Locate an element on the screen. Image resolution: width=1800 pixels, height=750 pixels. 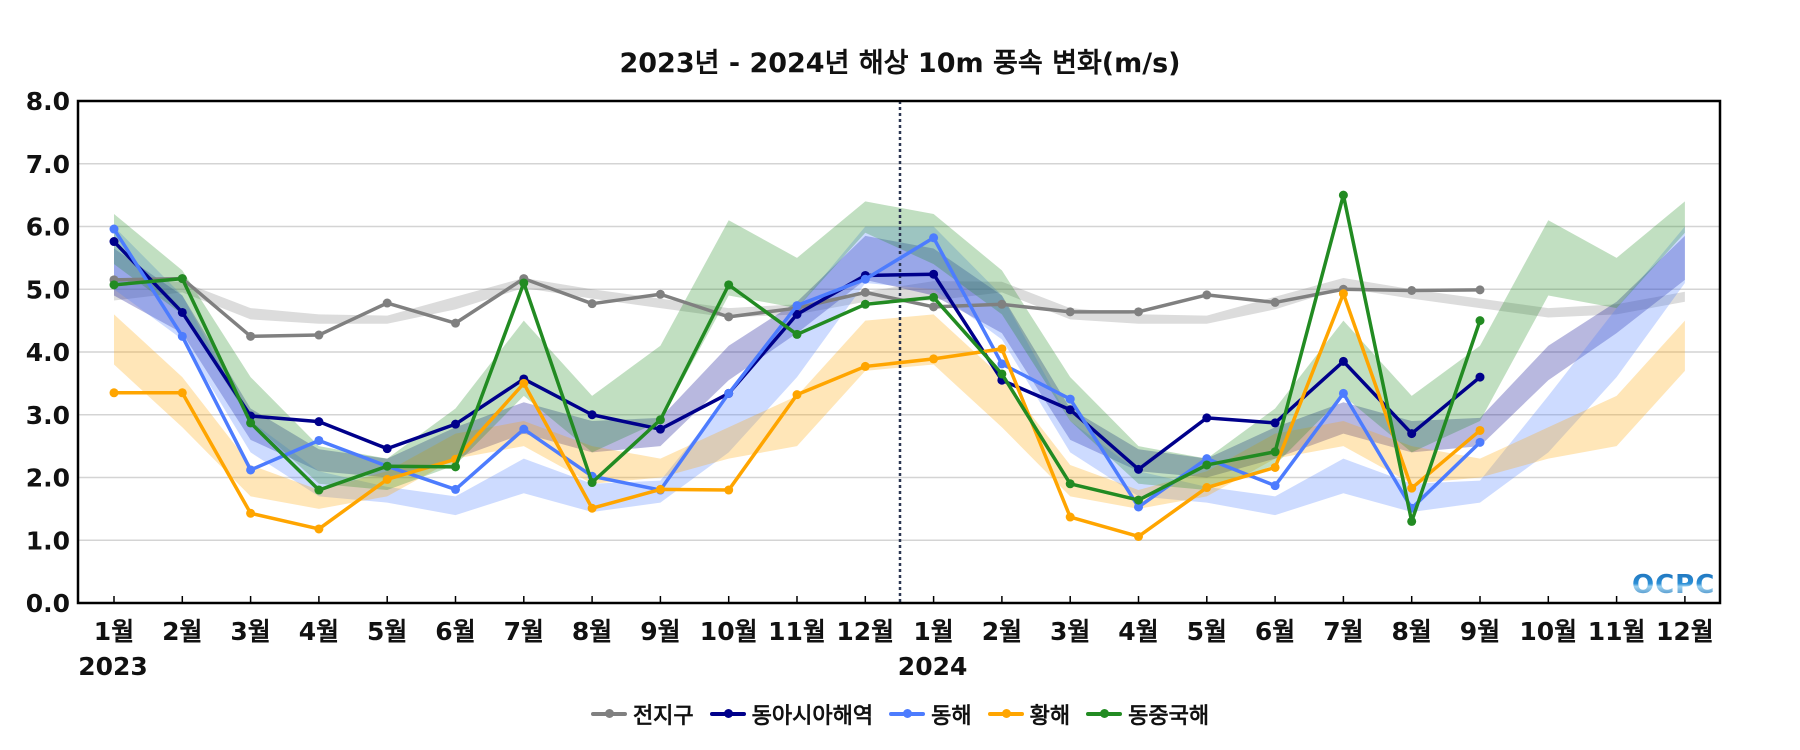
legend: 전지구 동아시아해역 동해 황해 동중국해 is located at coordinates (900, 714).